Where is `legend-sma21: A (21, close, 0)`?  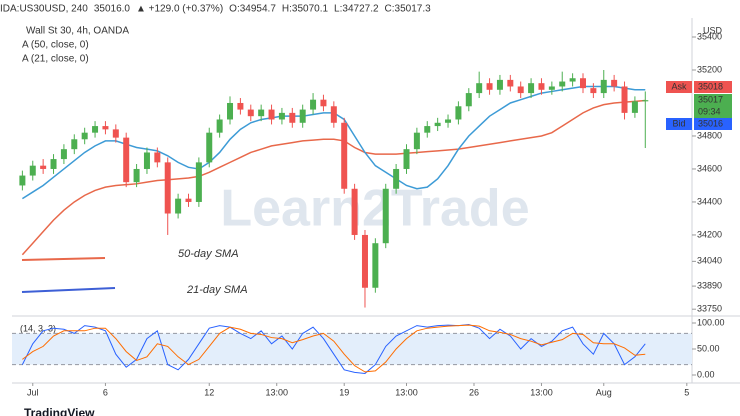 legend-sma21: A (21, close, 0) is located at coordinates (55, 59).